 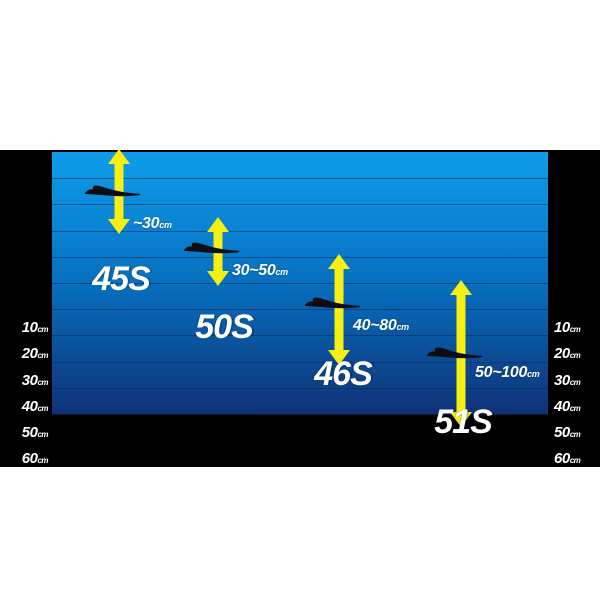 I want to click on lure-model-label-51s: 51S, so click(x=463, y=422).